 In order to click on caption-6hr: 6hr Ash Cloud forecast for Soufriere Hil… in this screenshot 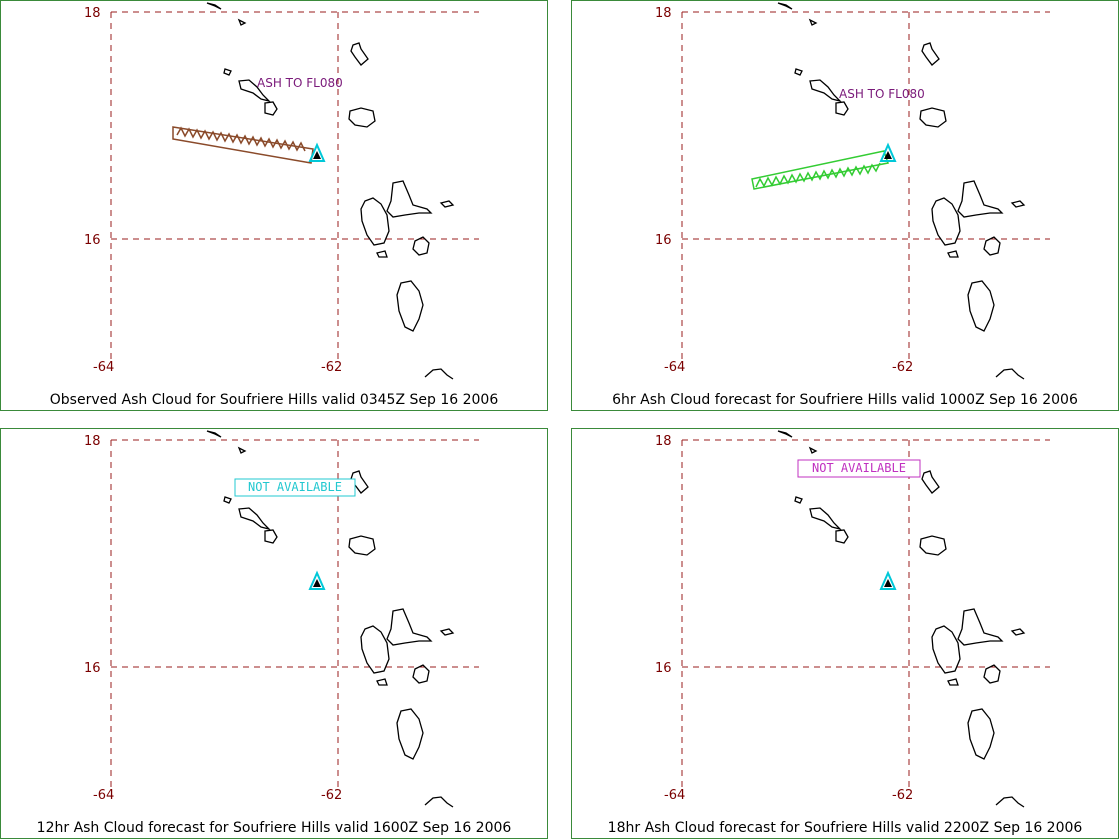, I will do `click(845, 400)`.